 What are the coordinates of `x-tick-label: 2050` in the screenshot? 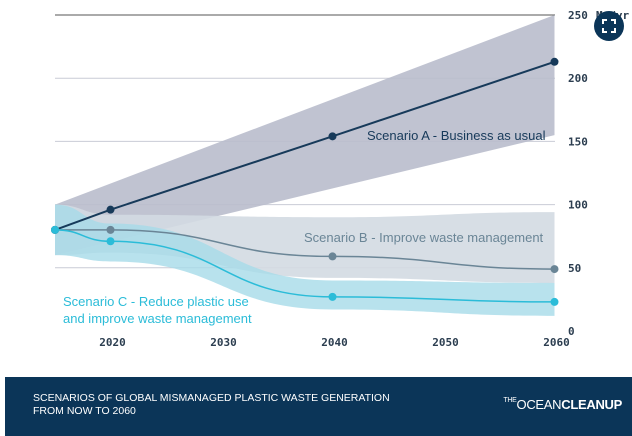 It's located at (445, 342).